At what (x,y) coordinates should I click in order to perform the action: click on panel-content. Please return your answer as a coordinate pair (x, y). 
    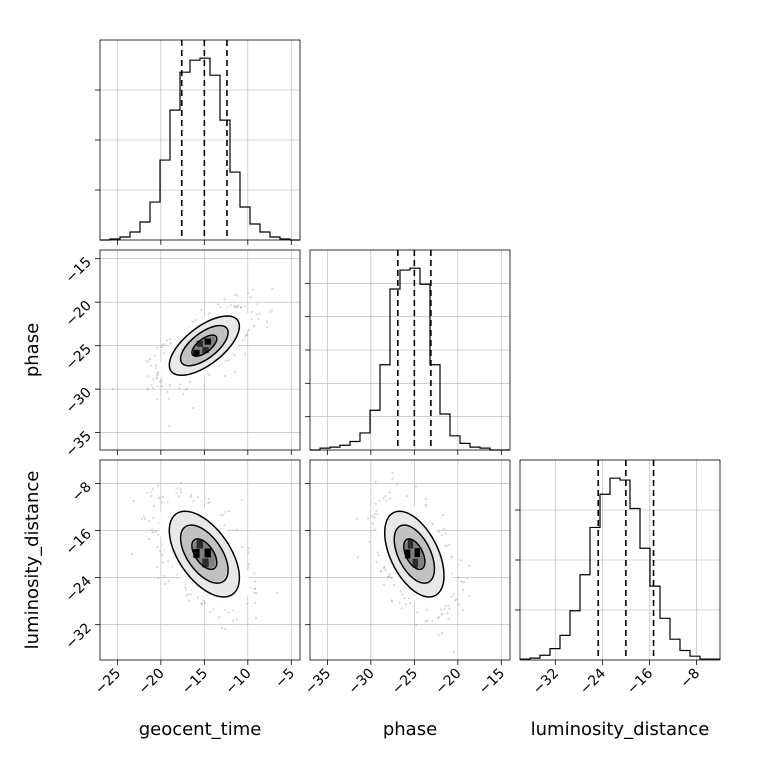
    Looking at the image, I should click on (413, 562).